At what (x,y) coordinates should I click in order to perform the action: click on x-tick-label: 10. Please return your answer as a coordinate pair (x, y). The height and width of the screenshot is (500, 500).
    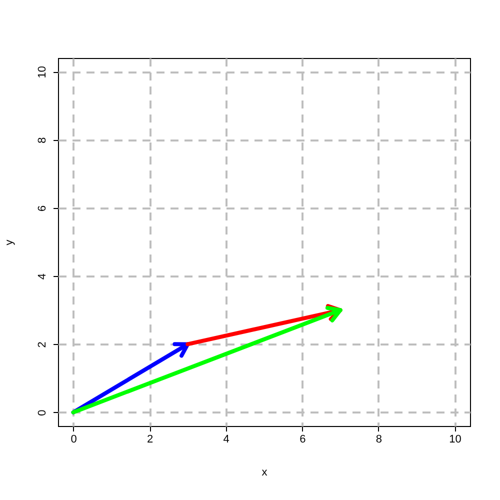
    Looking at the image, I should click on (455, 440).